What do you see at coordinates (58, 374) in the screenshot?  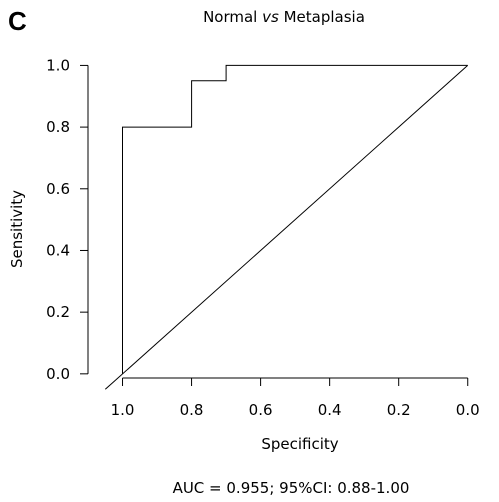 I see `y-tick-label: 0.0` at bounding box center [58, 374].